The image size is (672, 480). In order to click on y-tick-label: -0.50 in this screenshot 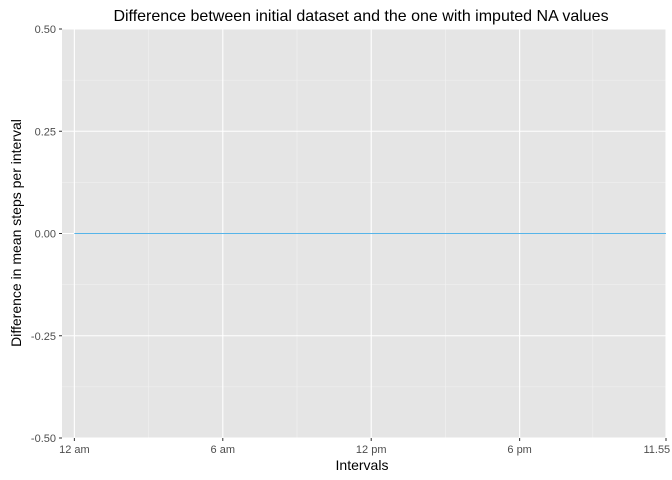, I will do `click(43, 439)`.